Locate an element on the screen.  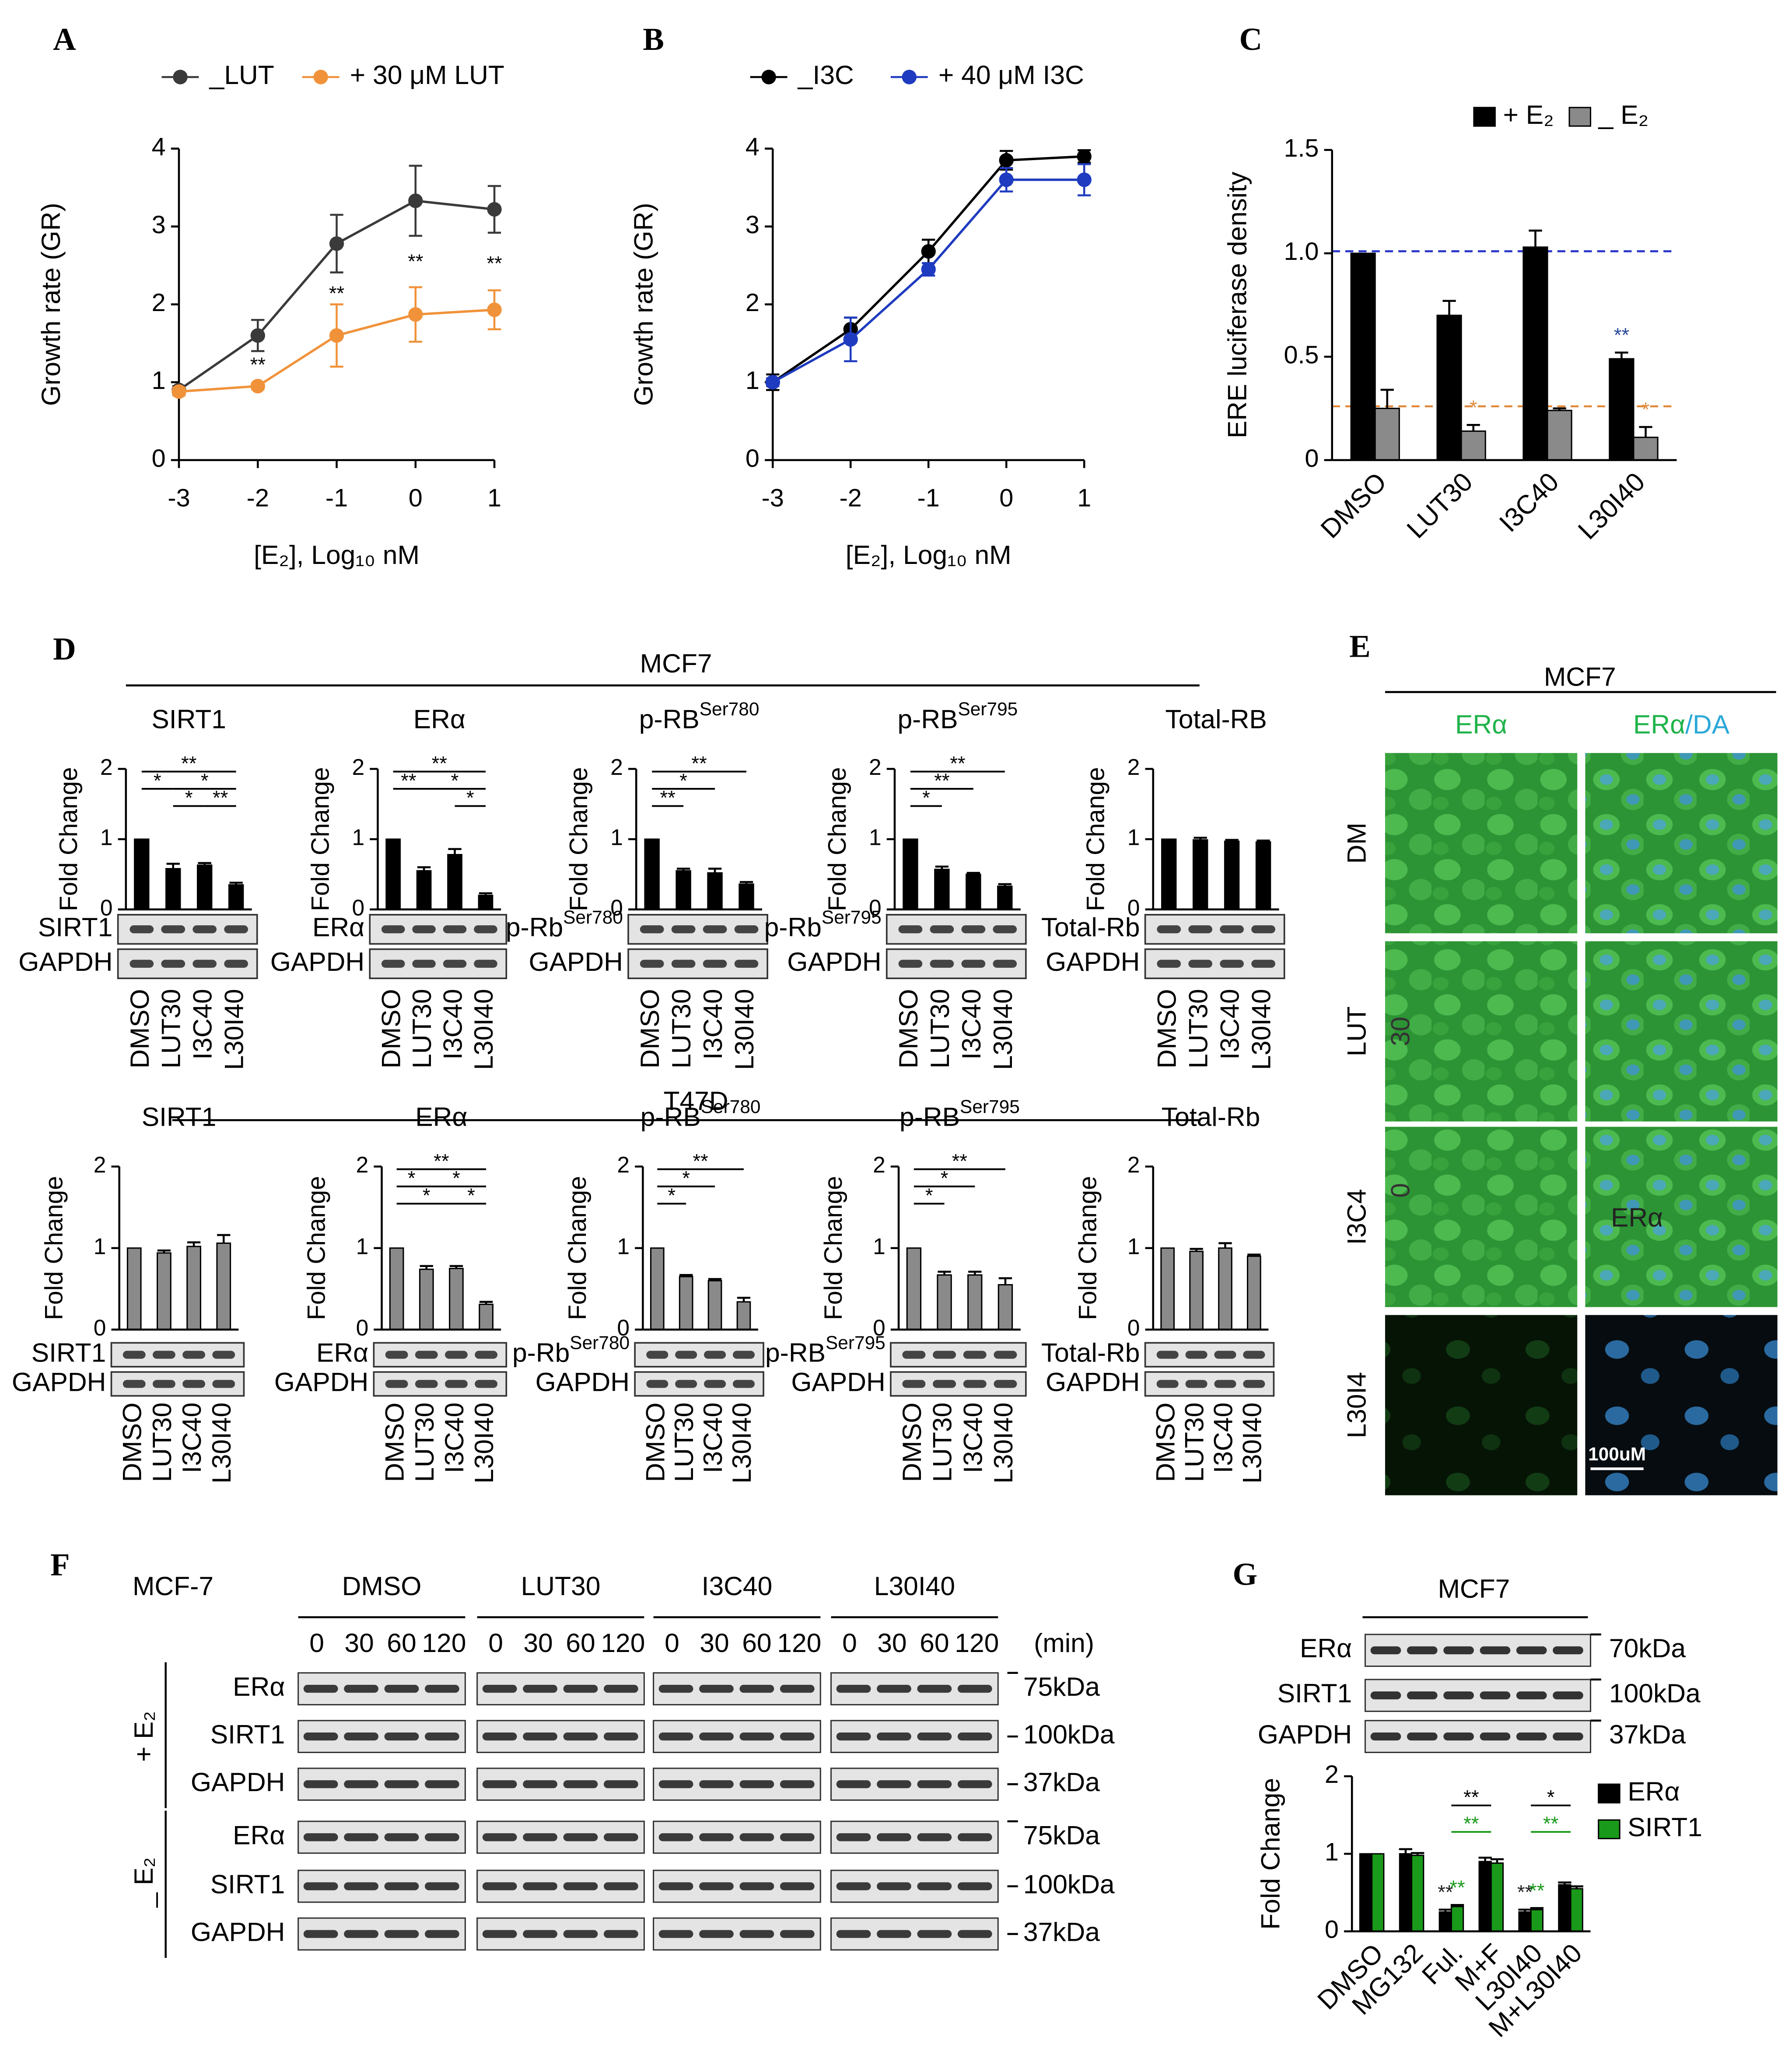
column-label: ERα is located at coordinates (1481, 724).